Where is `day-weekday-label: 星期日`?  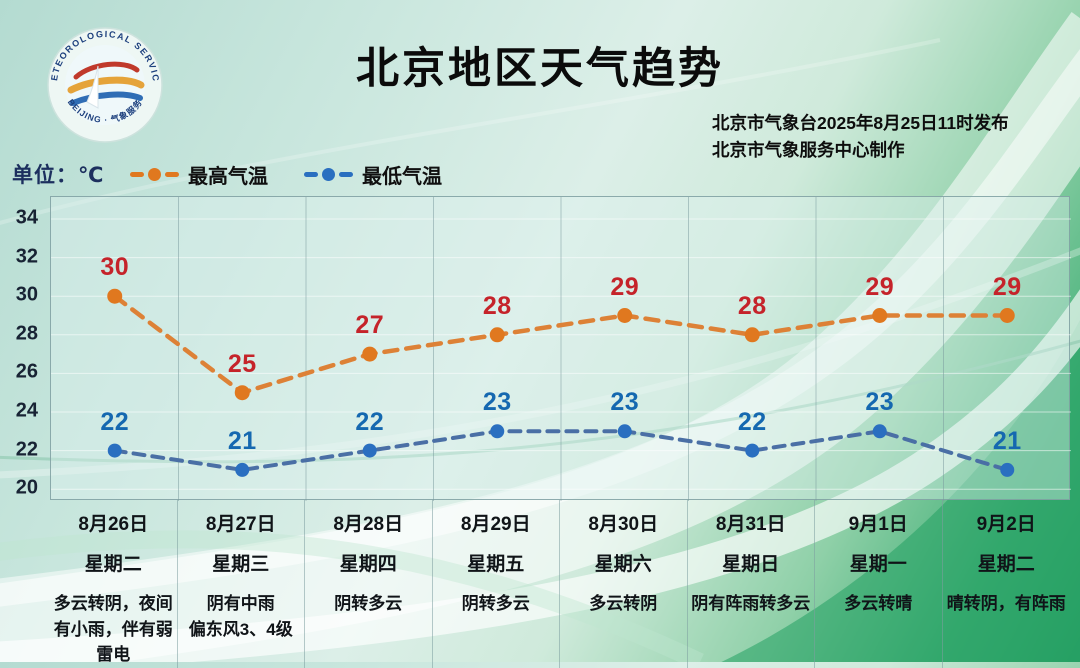 day-weekday-label: 星期日 is located at coordinates (751, 564).